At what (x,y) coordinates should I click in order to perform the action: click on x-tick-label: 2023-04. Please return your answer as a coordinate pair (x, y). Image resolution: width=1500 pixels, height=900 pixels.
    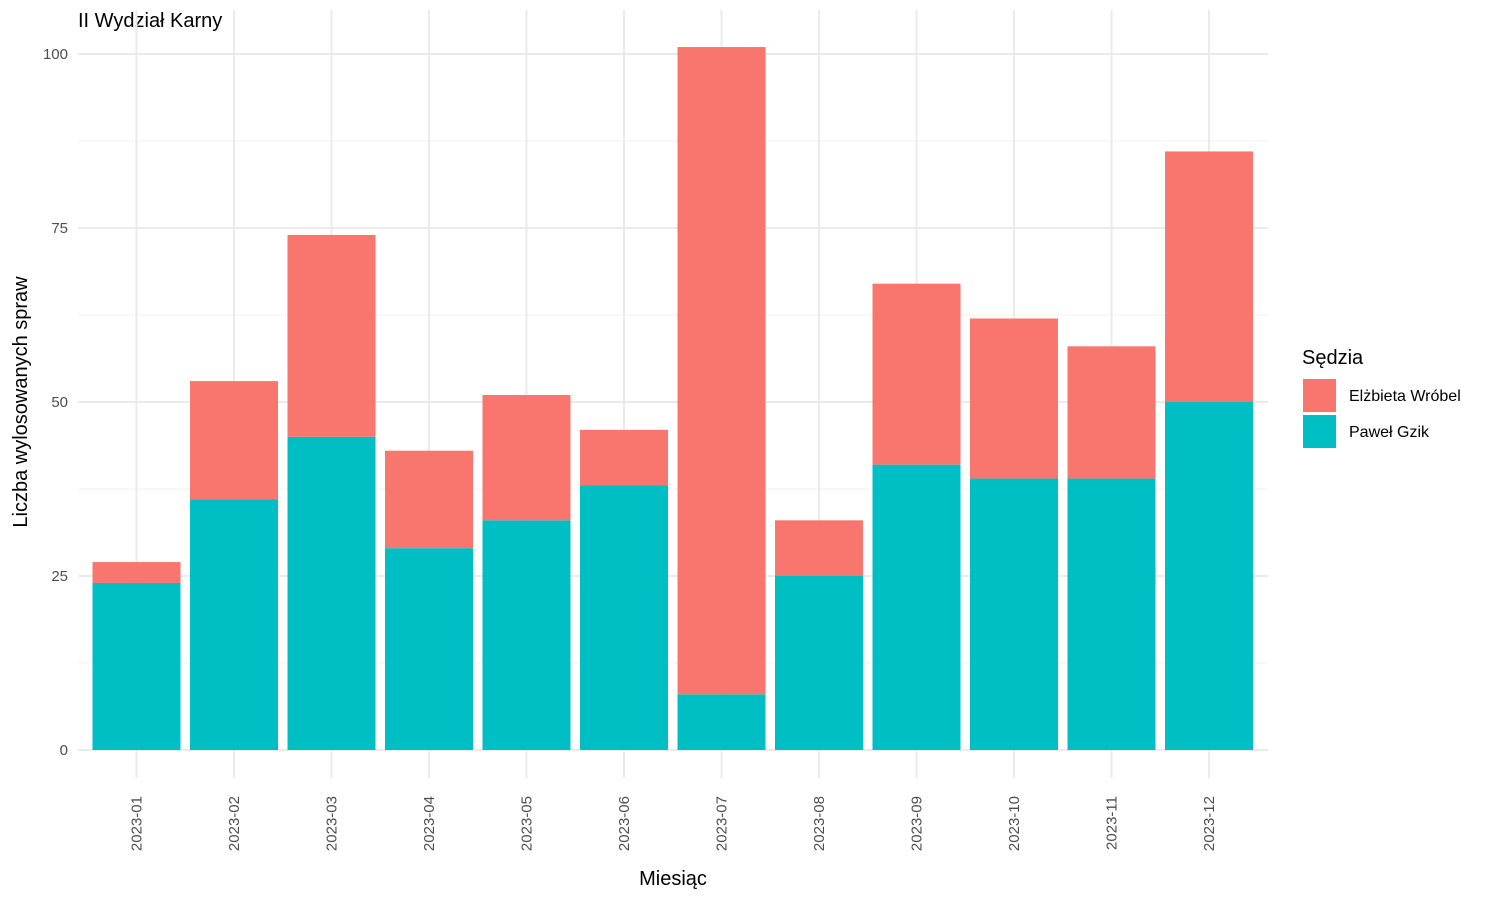
    Looking at the image, I should click on (429, 823).